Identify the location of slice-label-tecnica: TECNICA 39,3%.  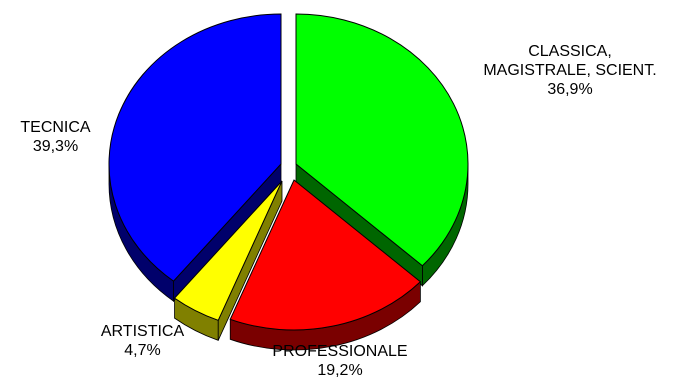
(55, 137).